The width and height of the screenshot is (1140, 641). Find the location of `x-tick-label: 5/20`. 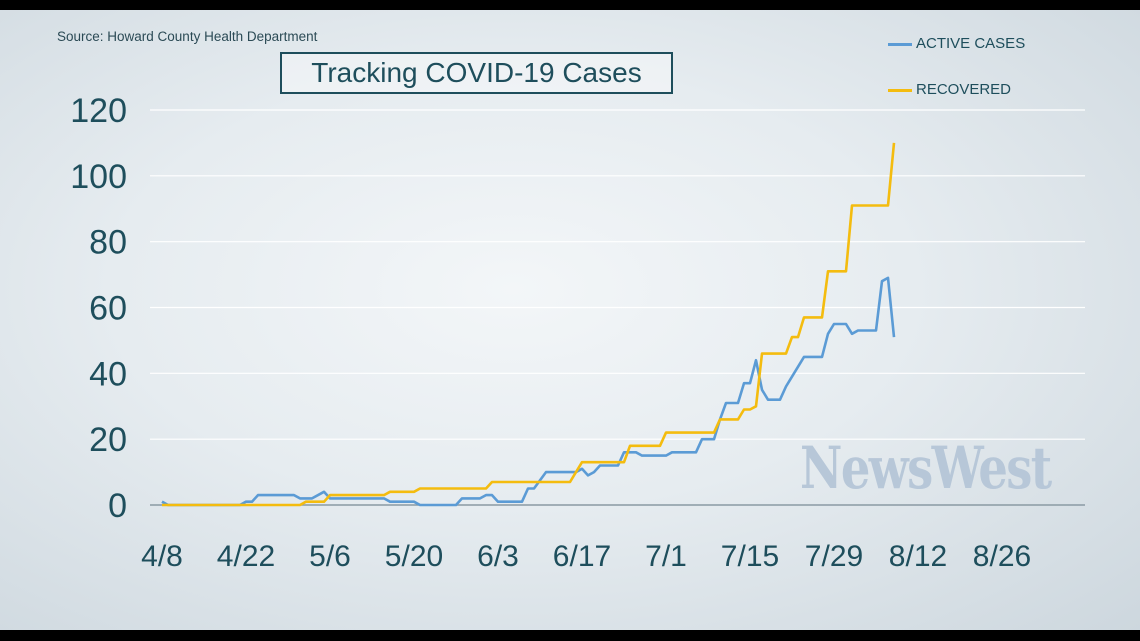

x-tick-label: 5/20 is located at coordinates (414, 556).